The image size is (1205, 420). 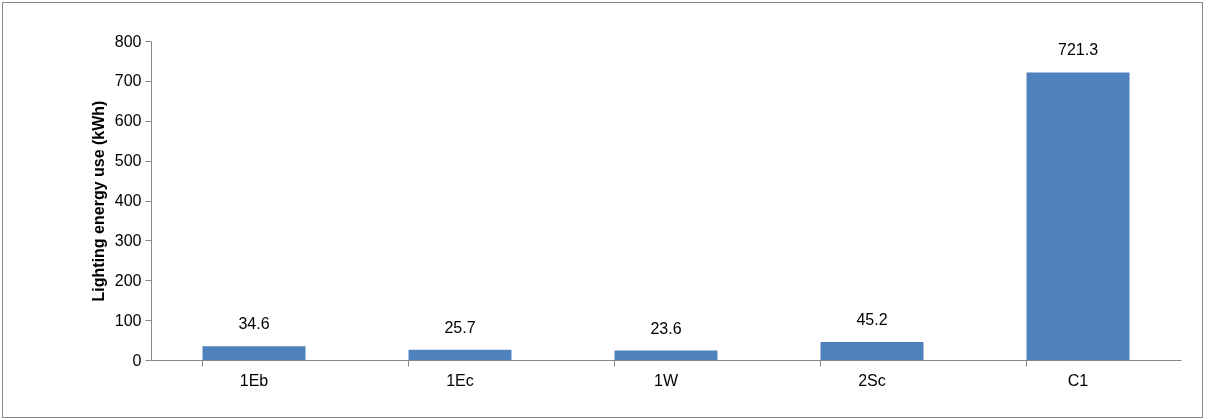 What do you see at coordinates (128, 280) in the screenshot?
I see `y-tick-label: 200` at bounding box center [128, 280].